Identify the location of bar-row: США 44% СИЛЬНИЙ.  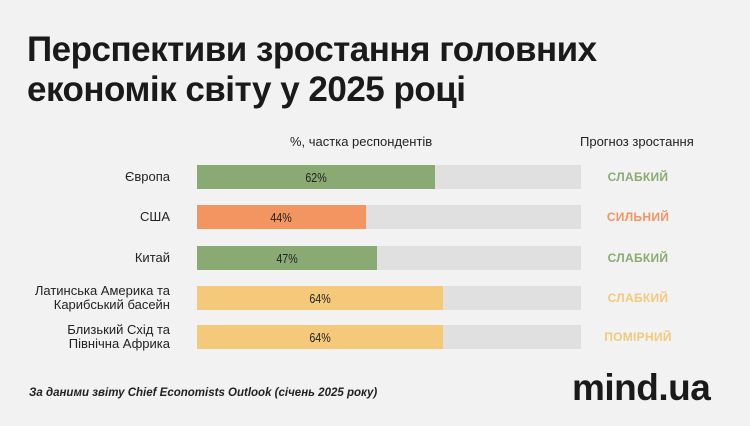
(375, 217).